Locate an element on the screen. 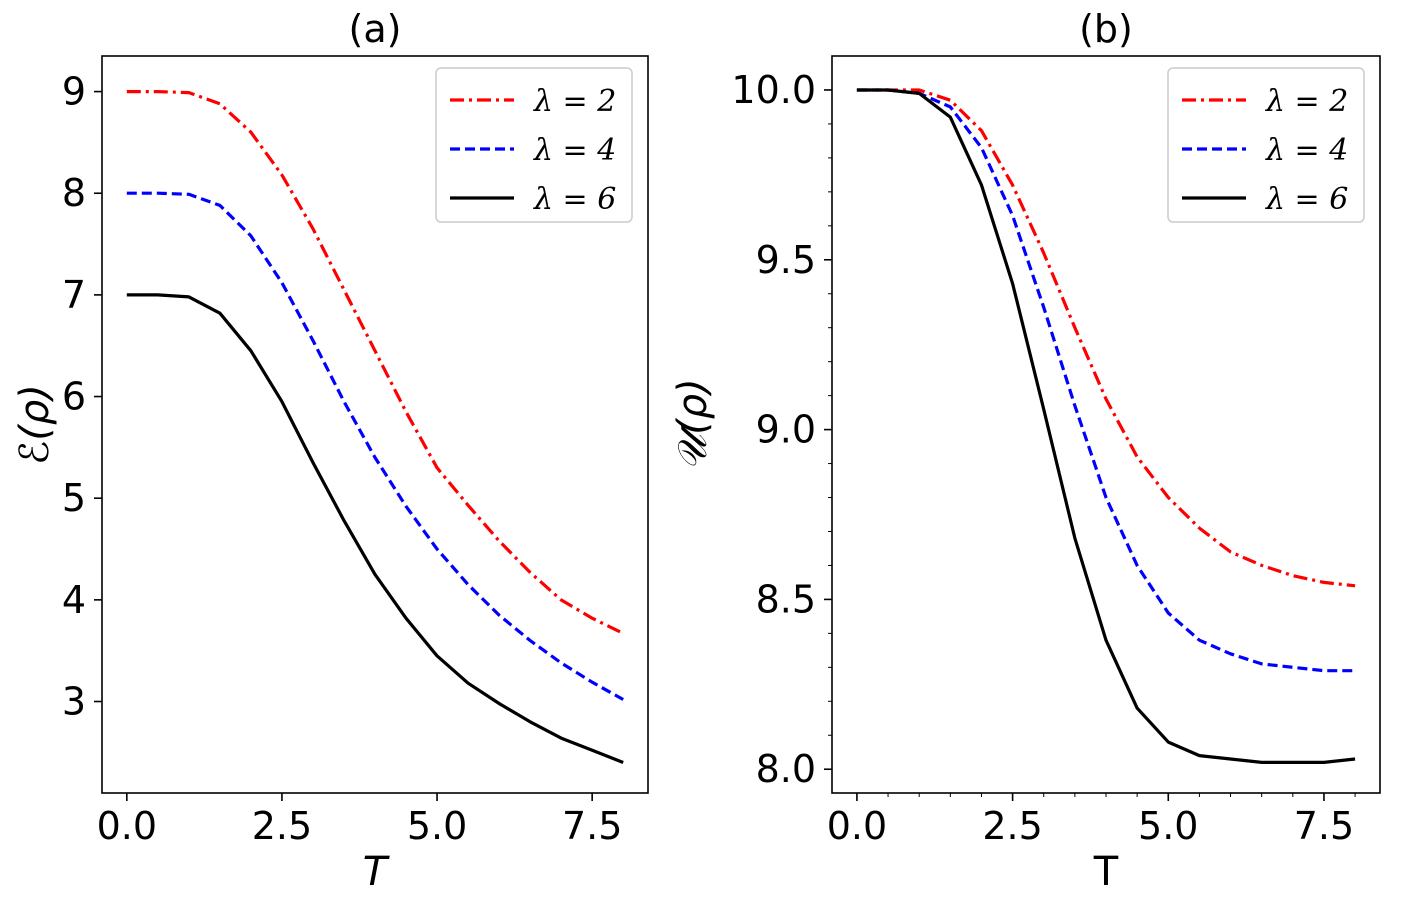 This screenshot has width=1412, height=898. y-tick-label: 8.0 is located at coordinates (786, 769).